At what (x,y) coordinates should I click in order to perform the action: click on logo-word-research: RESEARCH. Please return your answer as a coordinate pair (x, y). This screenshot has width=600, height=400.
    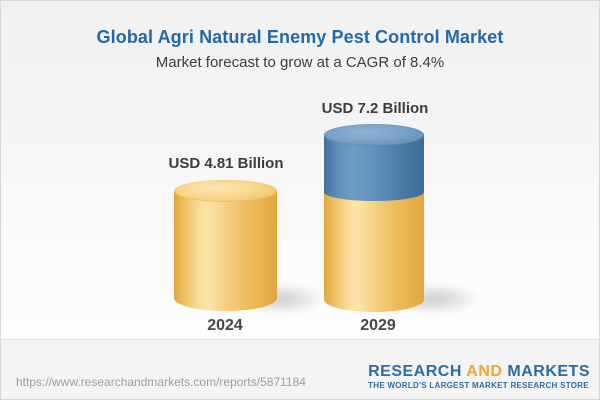
    Looking at the image, I should click on (415, 371).